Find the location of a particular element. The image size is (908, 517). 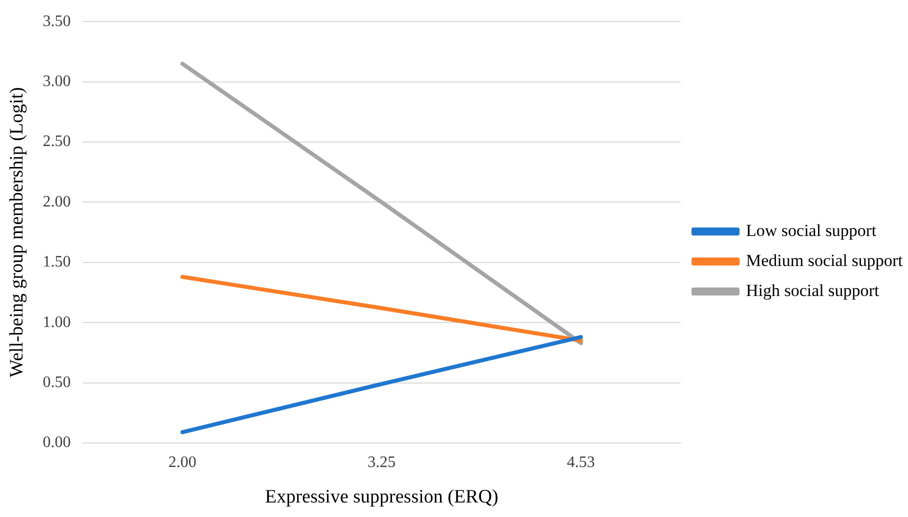

y-tick-label: 2.50 is located at coordinates (56, 141).